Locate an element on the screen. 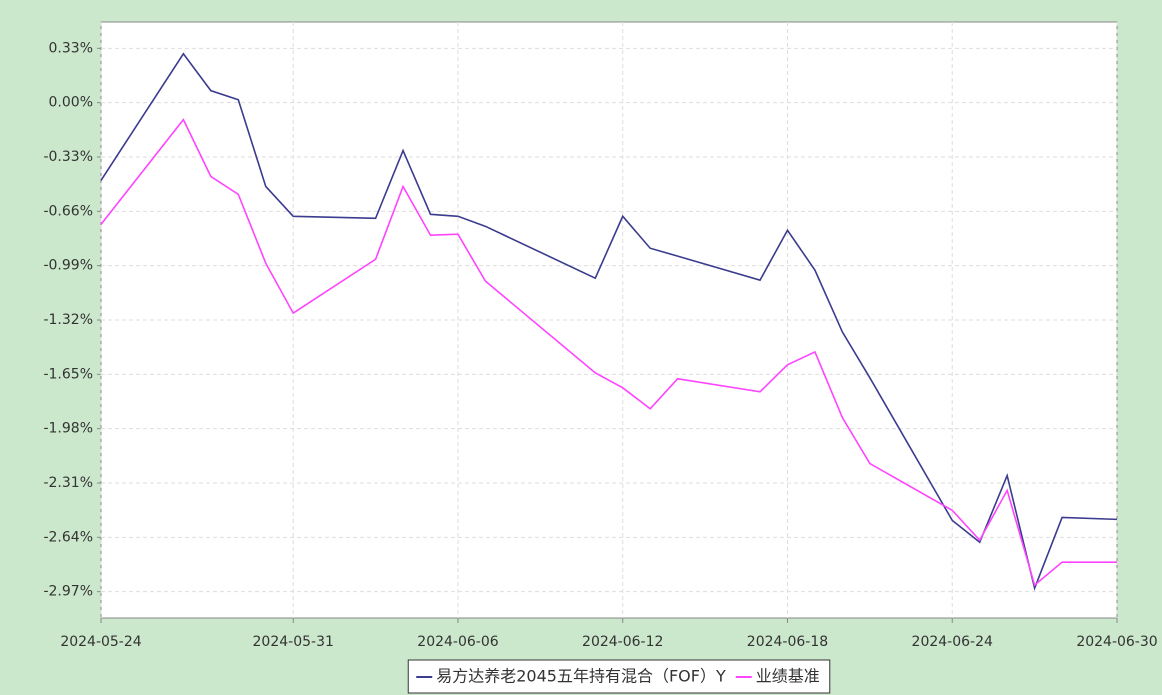 This screenshot has width=1162, height=695. x-tick-label: 2024-06-18 is located at coordinates (787, 642).